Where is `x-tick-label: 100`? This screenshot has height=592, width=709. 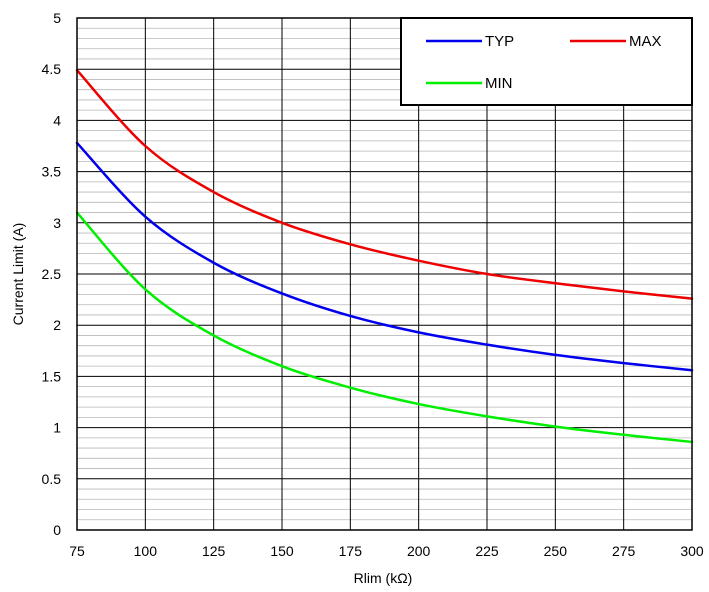 x-tick-label: 100 is located at coordinates (146, 551).